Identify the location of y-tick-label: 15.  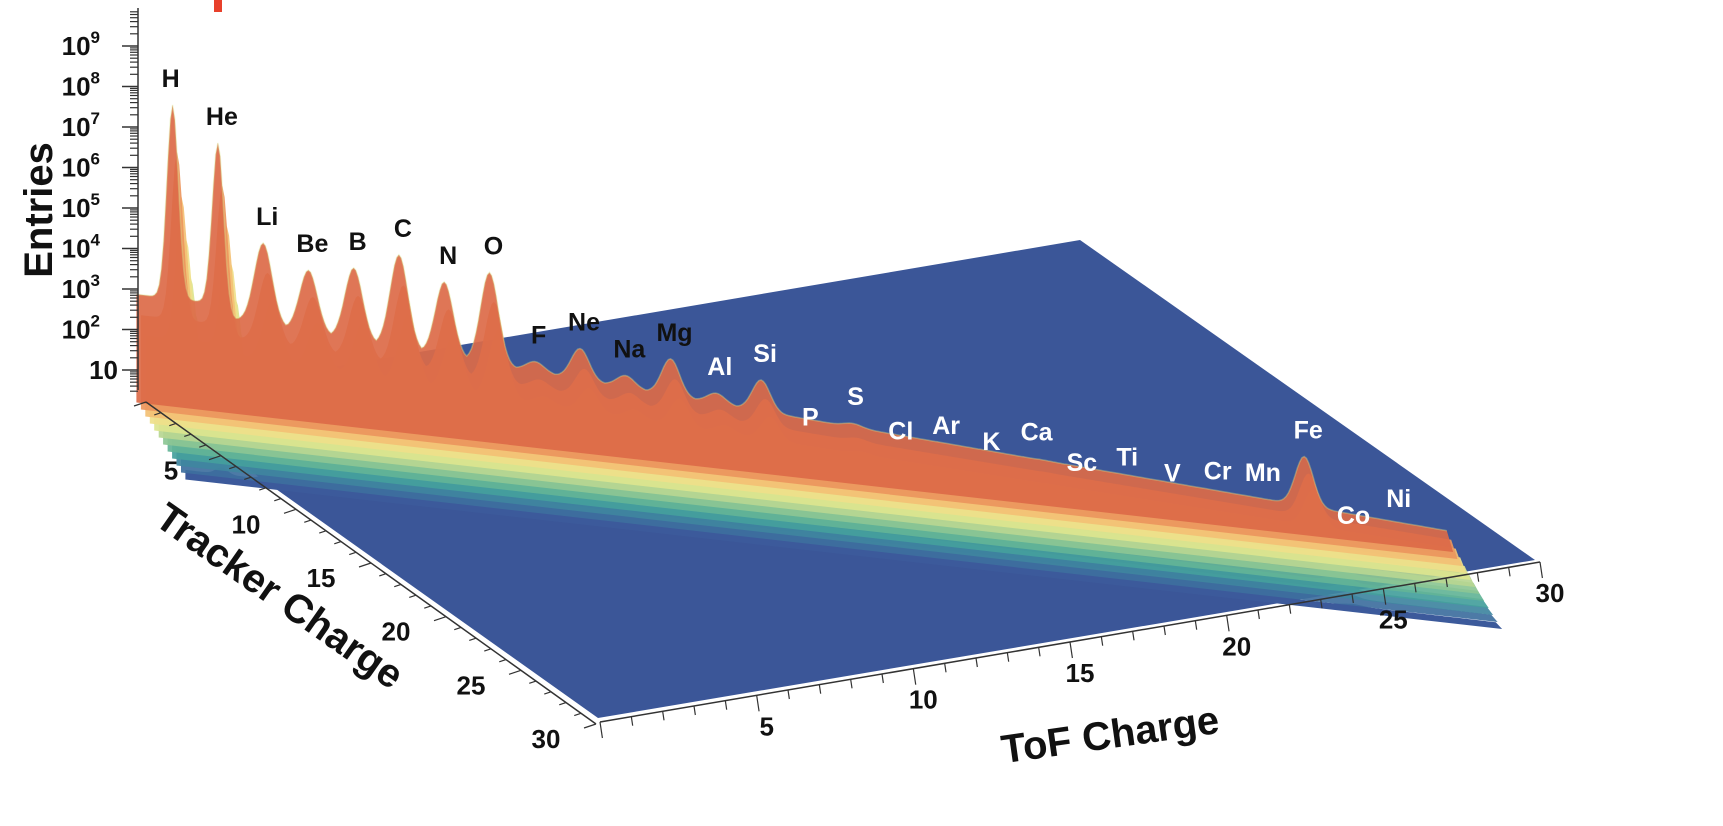
(321, 578).